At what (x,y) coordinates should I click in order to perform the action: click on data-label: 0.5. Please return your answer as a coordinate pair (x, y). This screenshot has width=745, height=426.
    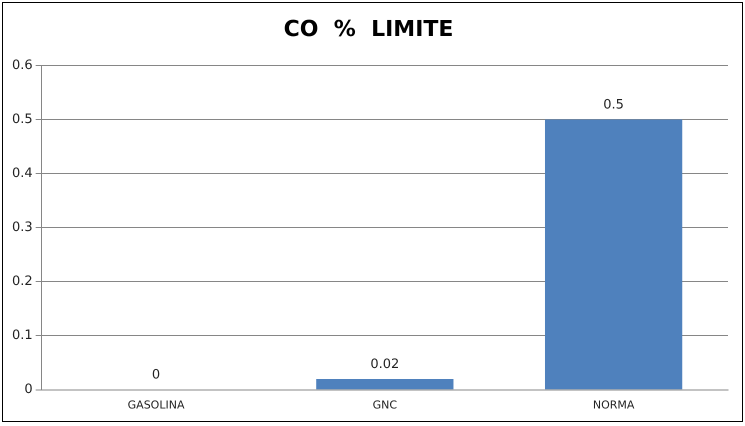
    Looking at the image, I should click on (613, 104).